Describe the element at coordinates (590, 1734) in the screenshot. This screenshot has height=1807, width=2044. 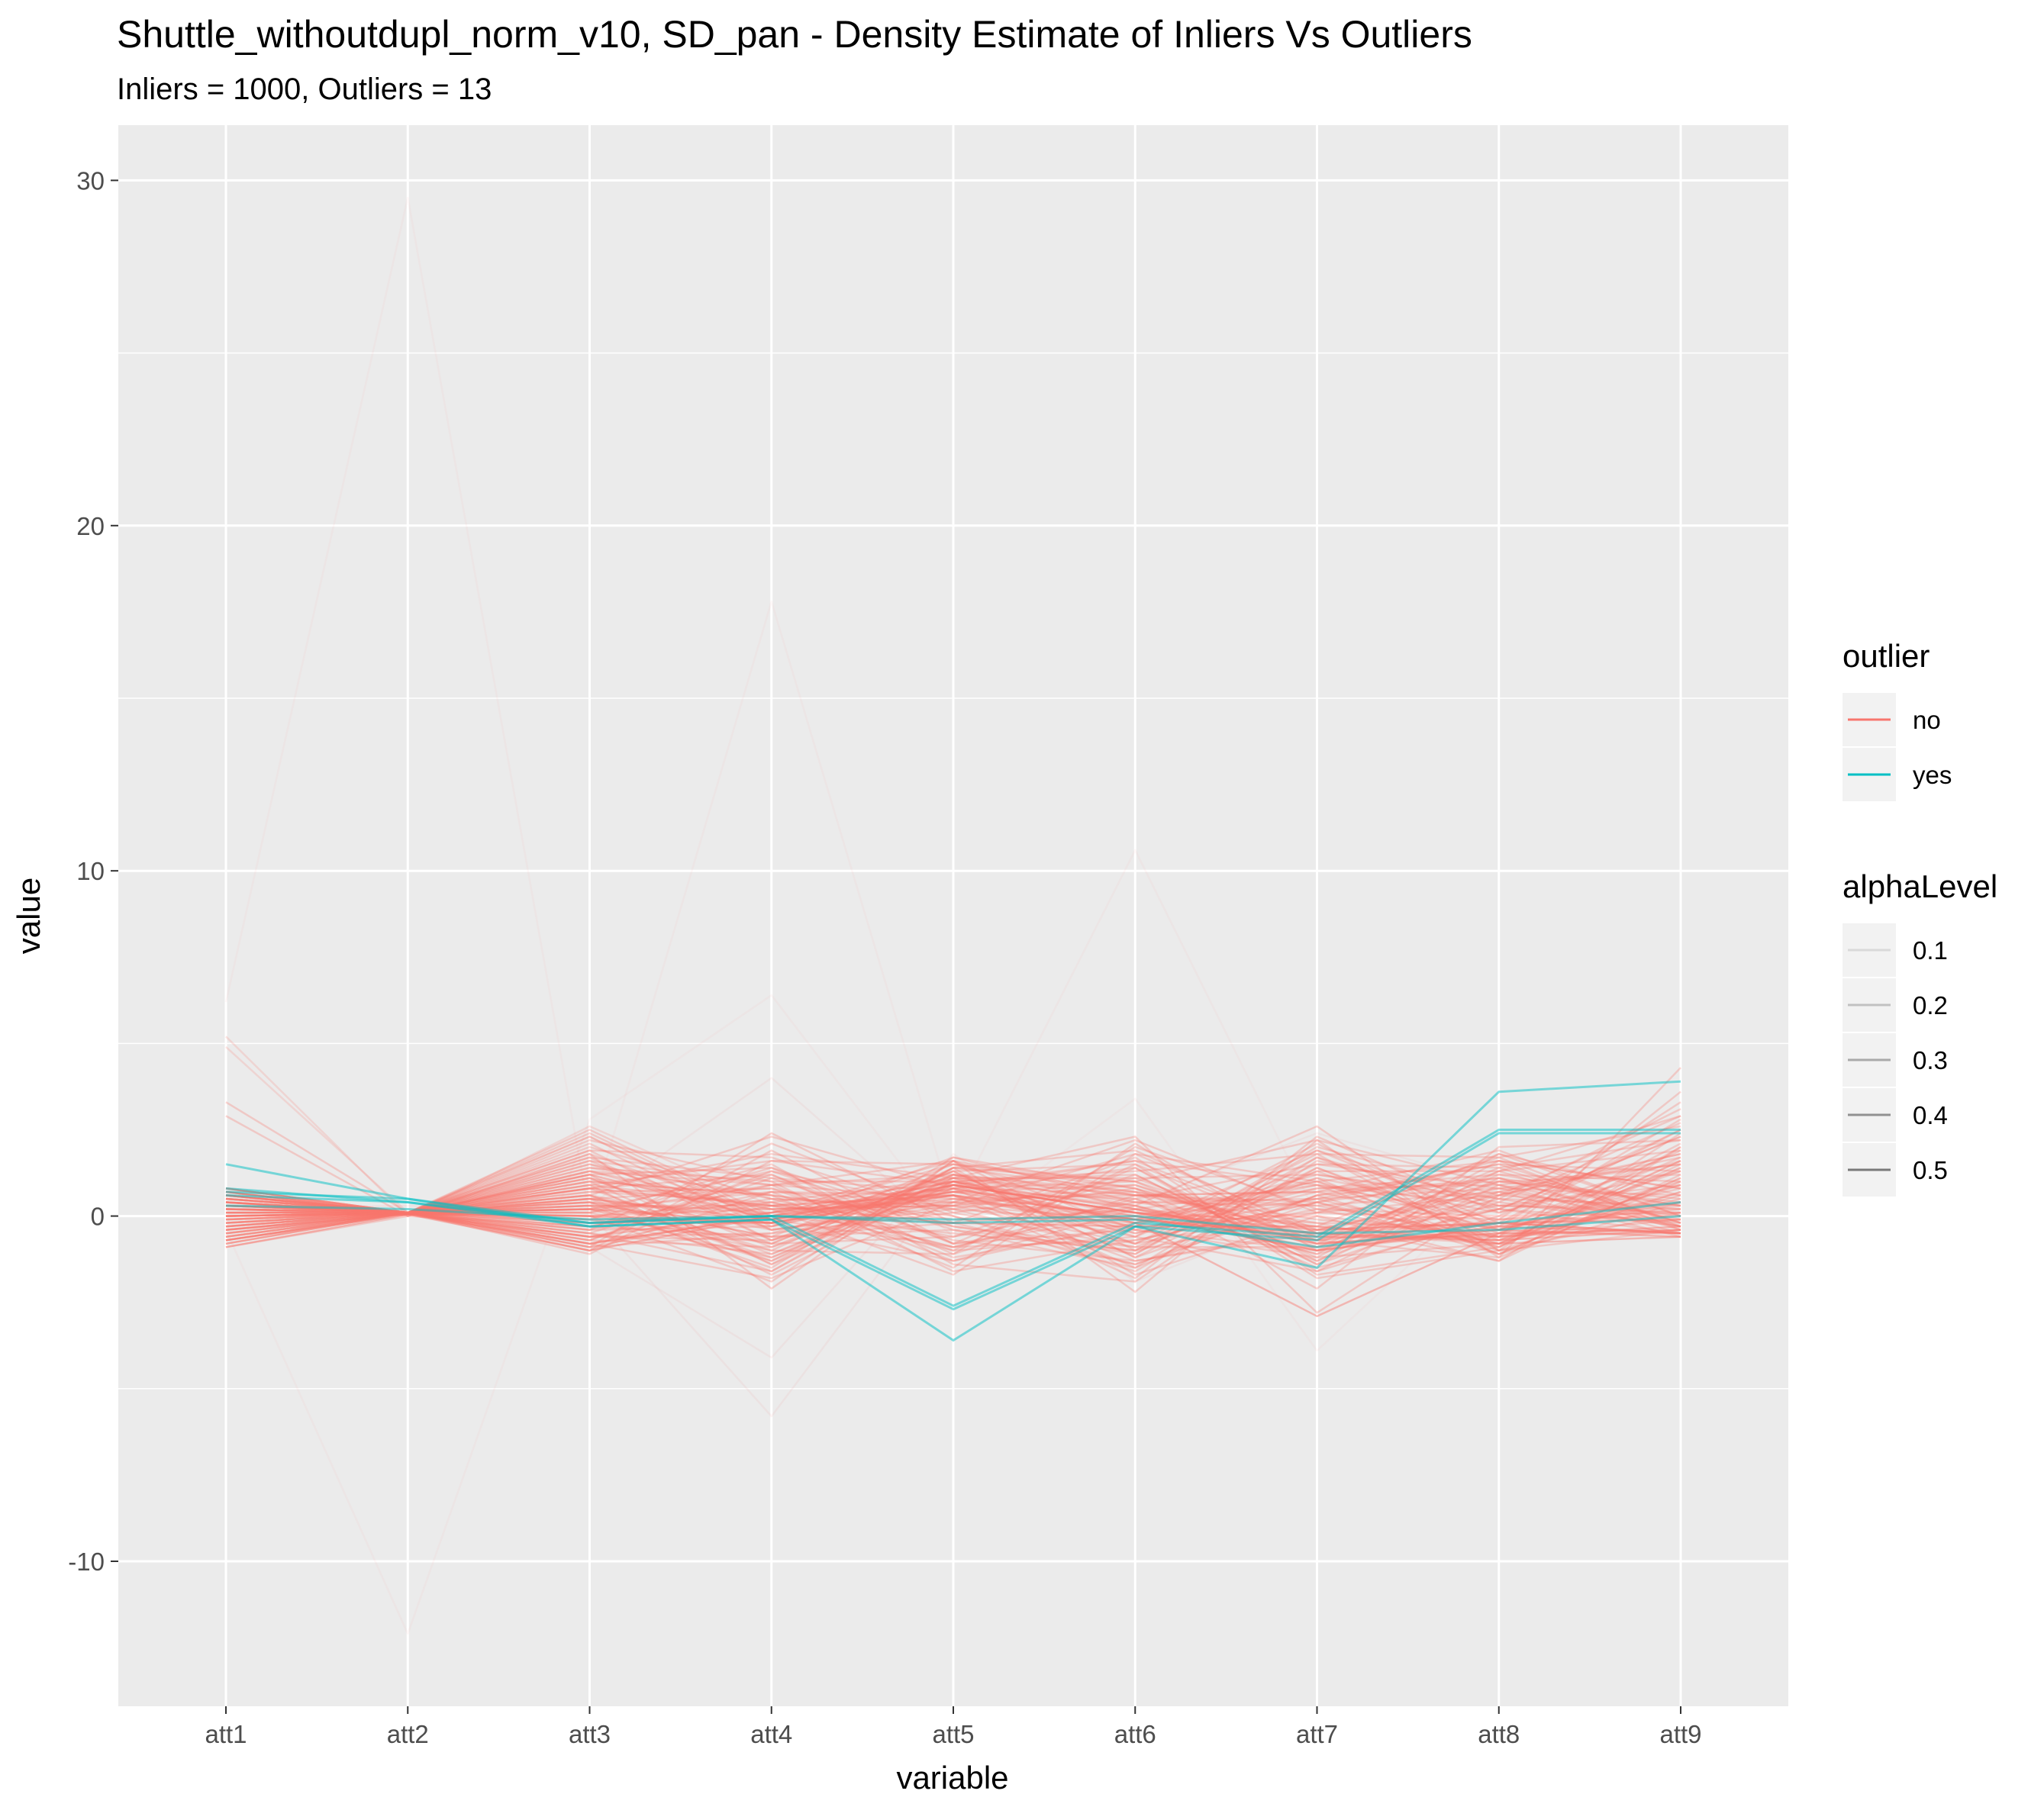
I see `x-tick-label: att3` at that location.